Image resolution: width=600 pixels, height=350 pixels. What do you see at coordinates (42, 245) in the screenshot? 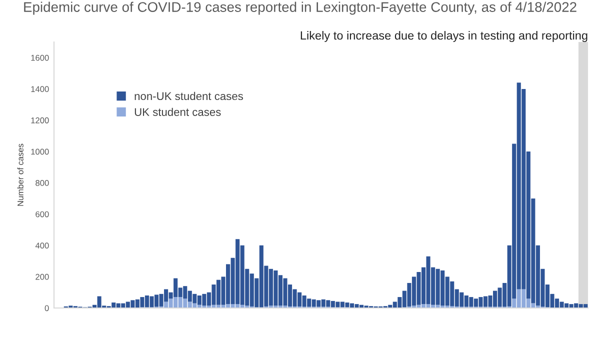
I see `y-tick-label: 400` at bounding box center [42, 245].